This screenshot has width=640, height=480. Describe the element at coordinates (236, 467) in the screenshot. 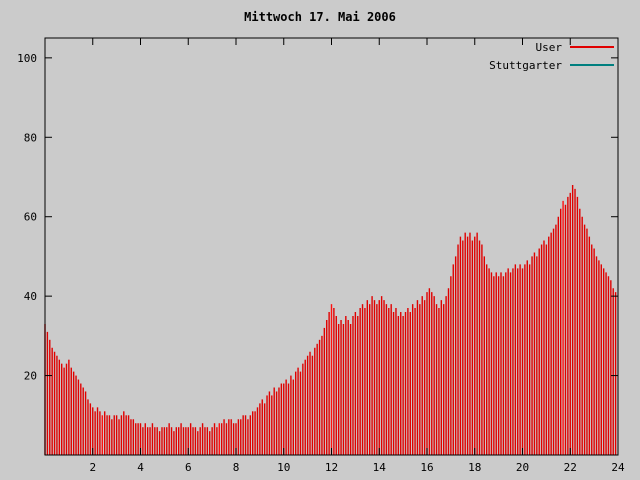

I see `svg-text: 8` at that location.